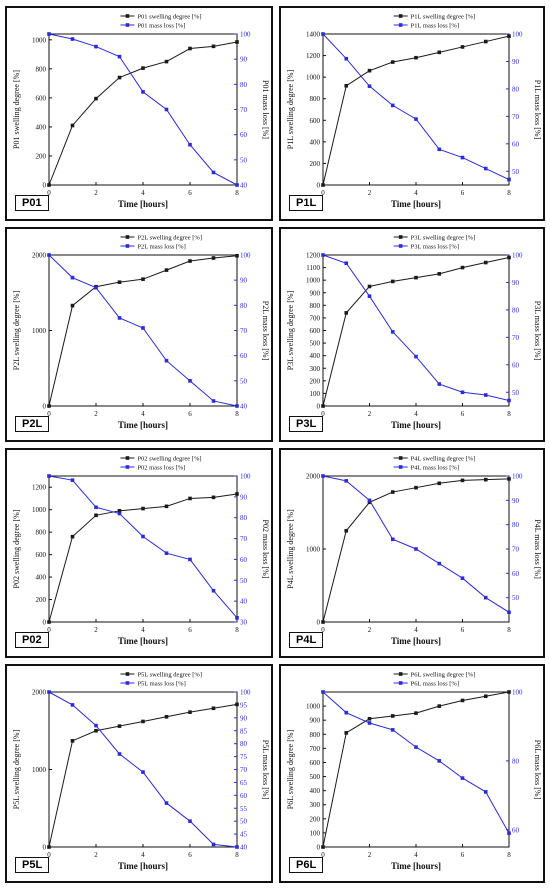  What do you see at coordinates (315, 721) in the screenshot?
I see `y-left-tick-label: 900` at bounding box center [315, 721].